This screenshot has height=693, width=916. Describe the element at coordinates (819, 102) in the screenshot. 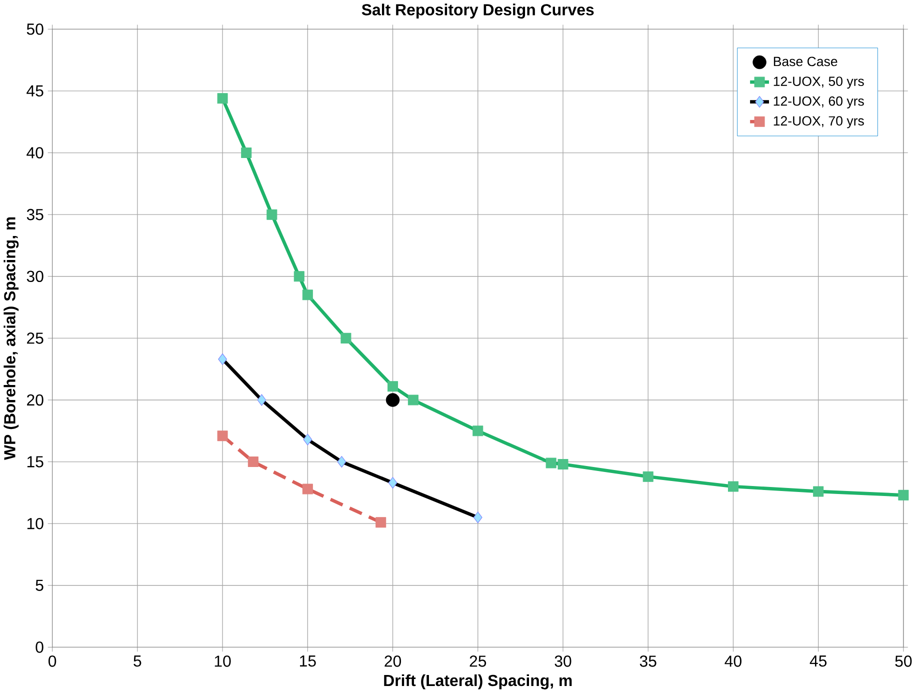

I see `legend-label: 12-UOX, 60 yrs` at that location.